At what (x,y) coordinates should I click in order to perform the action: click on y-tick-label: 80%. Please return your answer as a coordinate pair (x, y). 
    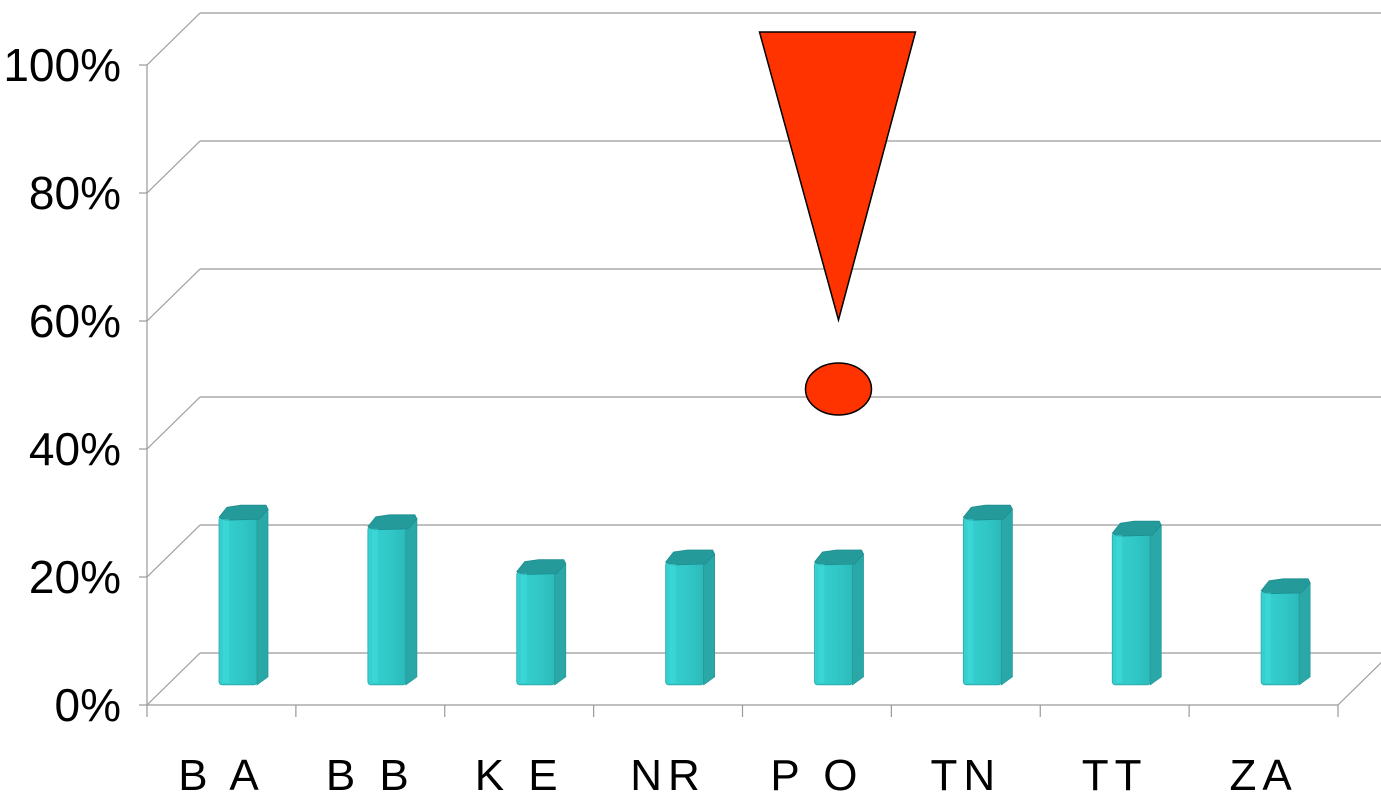
    Looking at the image, I should click on (75, 193).